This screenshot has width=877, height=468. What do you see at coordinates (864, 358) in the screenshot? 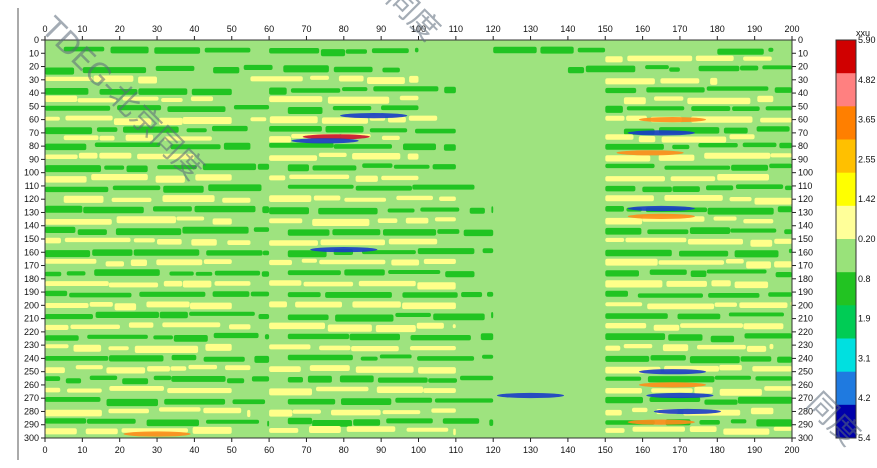
I see `colorbar-tick-label: 3.1` at bounding box center [864, 358].